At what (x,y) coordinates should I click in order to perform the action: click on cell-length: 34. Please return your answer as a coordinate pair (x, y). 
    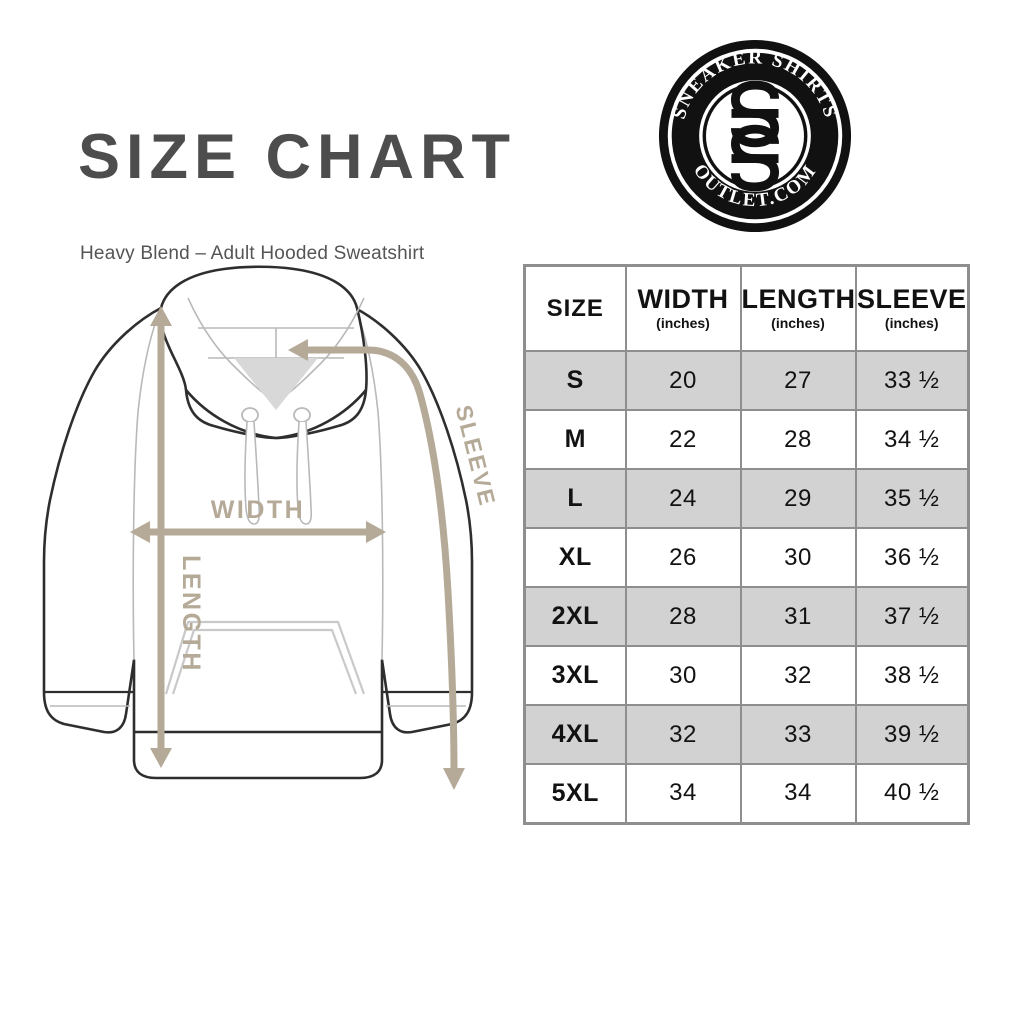
    Looking at the image, I should click on (798, 793).